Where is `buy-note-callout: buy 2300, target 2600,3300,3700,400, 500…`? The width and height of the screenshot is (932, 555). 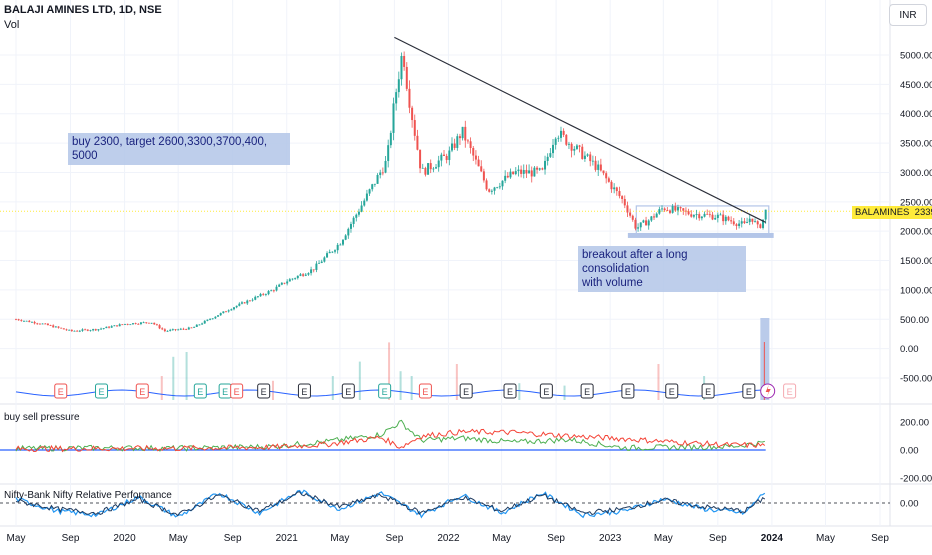
buy-note-callout: buy 2300, target 2600,3300,3700,400, 500… is located at coordinates (179, 149).